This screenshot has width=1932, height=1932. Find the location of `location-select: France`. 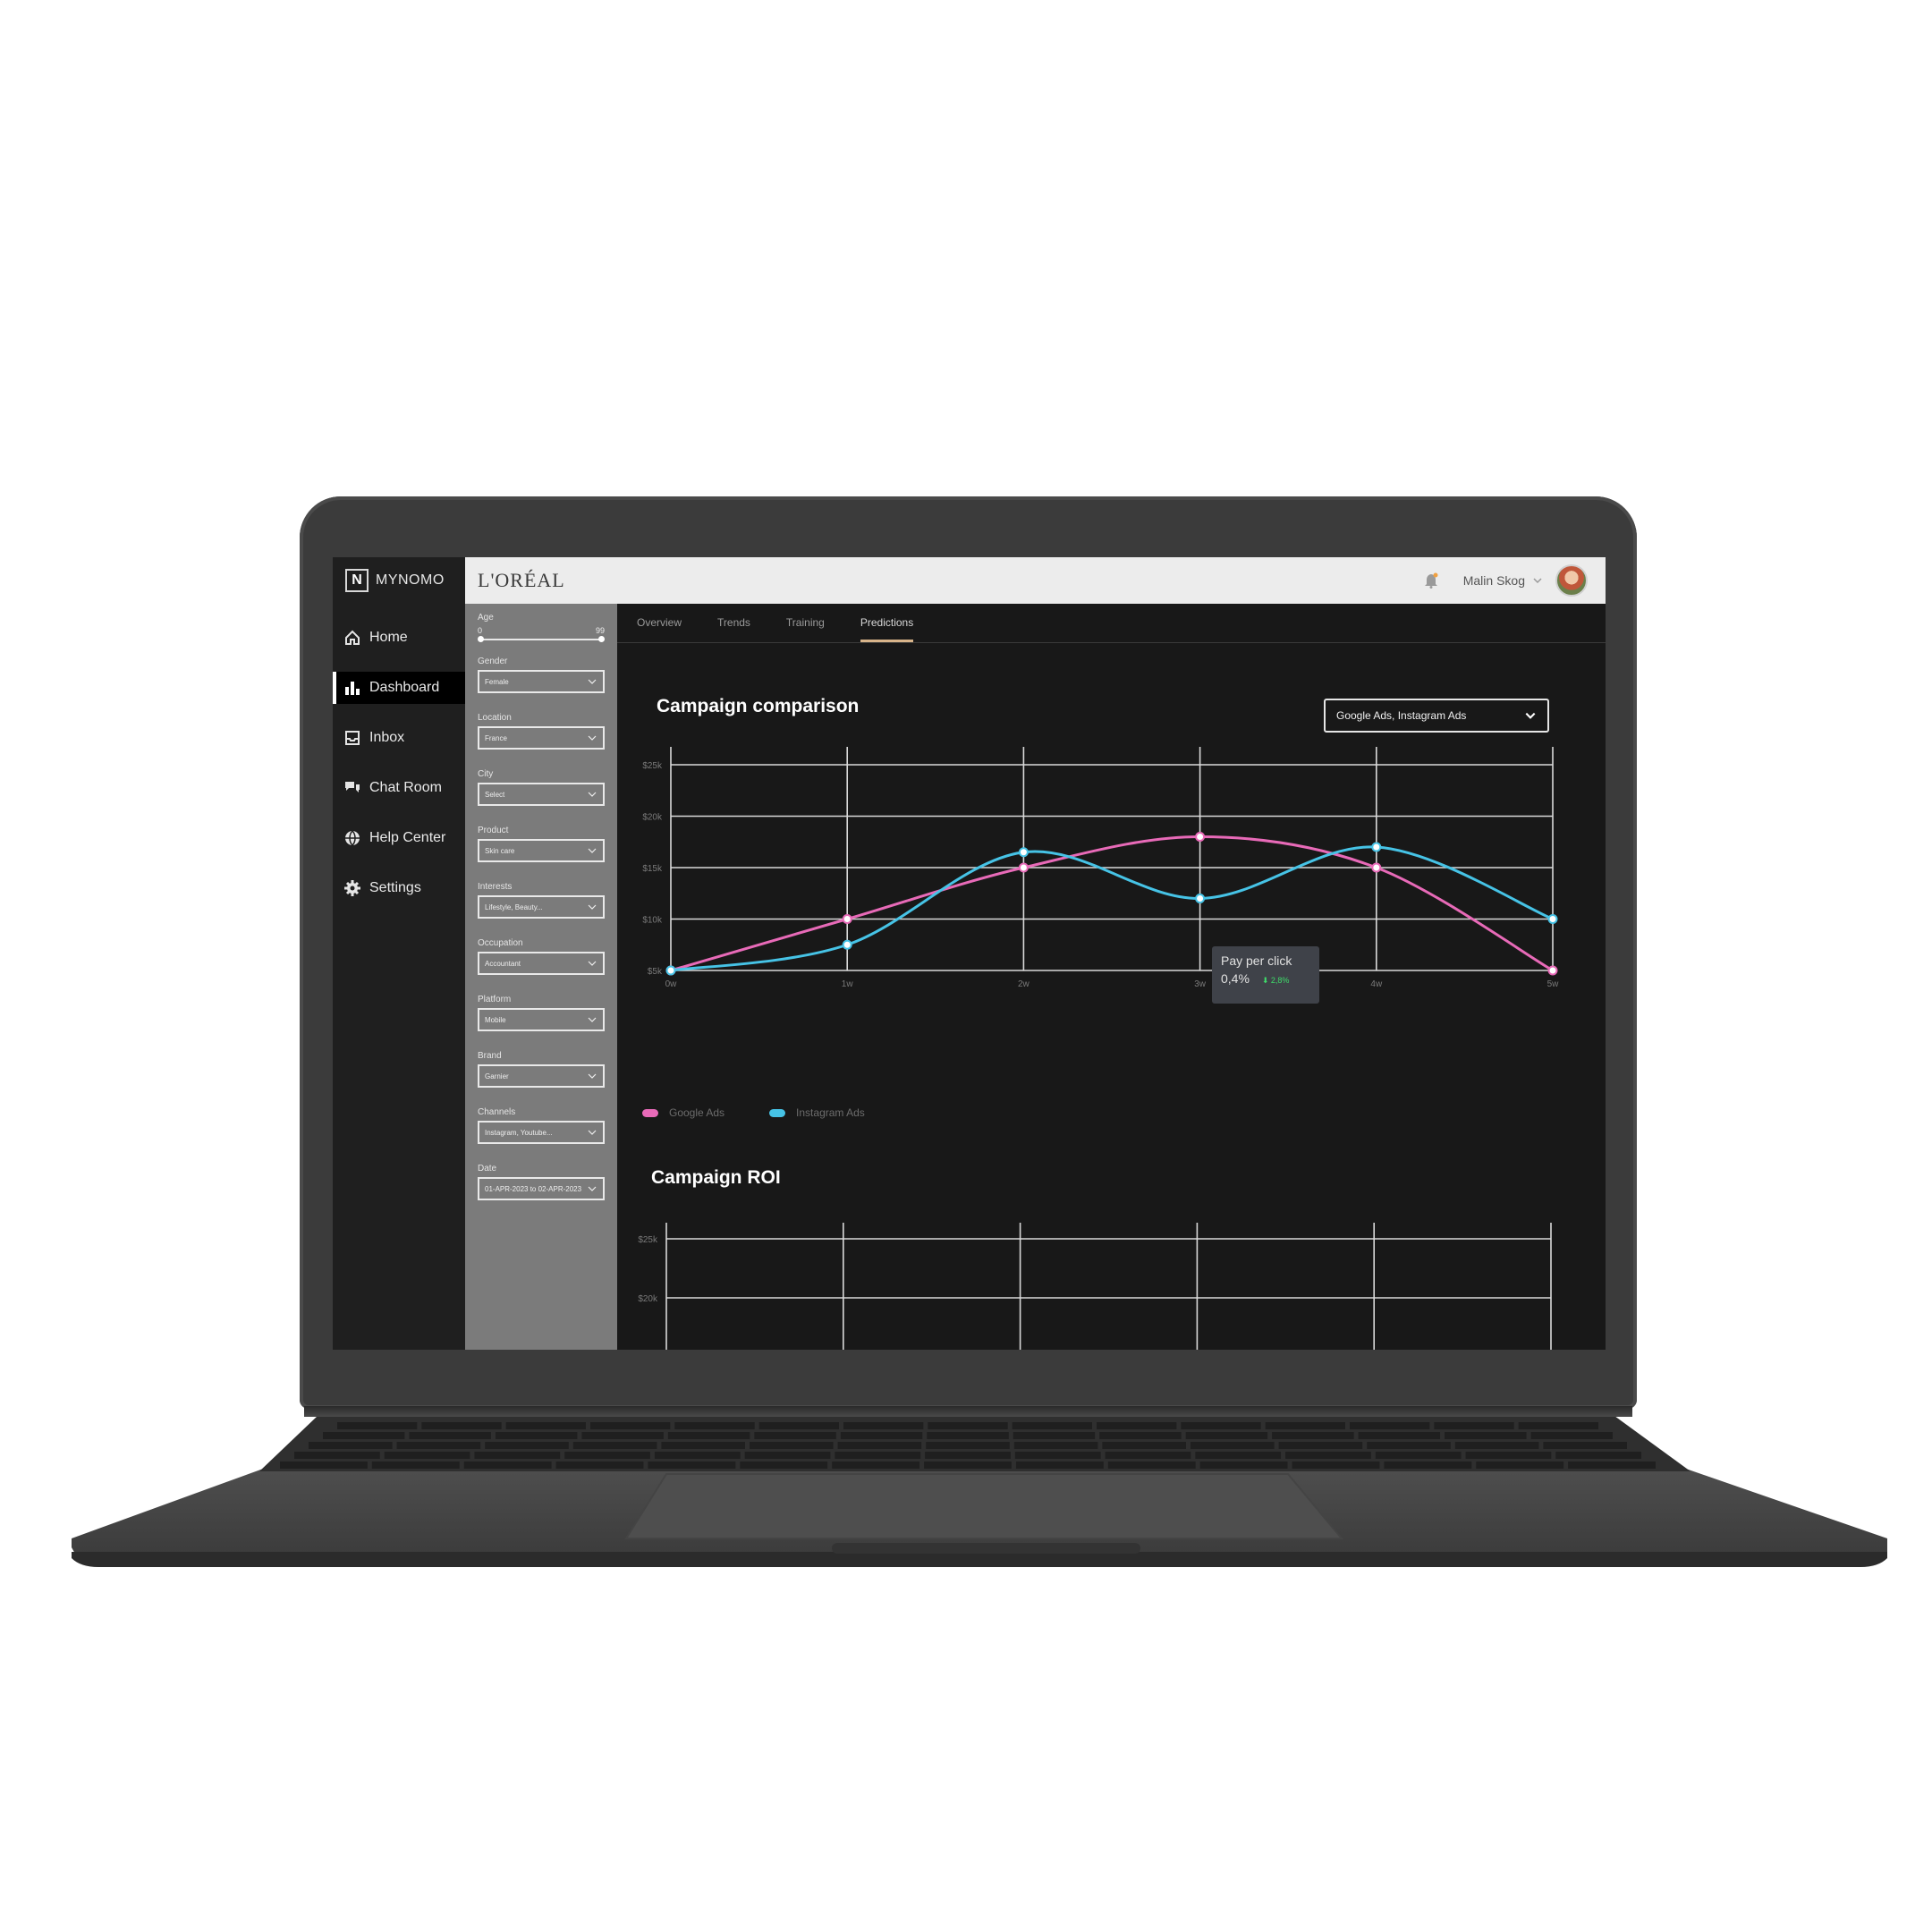

location-select: France is located at coordinates (541, 738).